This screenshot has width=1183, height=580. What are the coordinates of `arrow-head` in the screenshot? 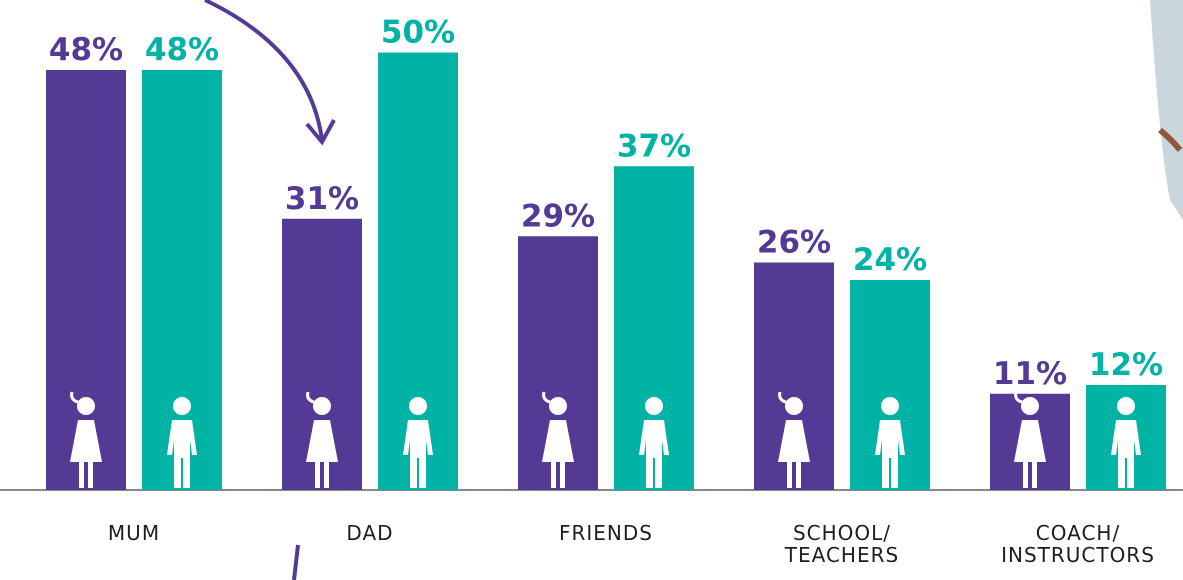 It's located at (320, 132).